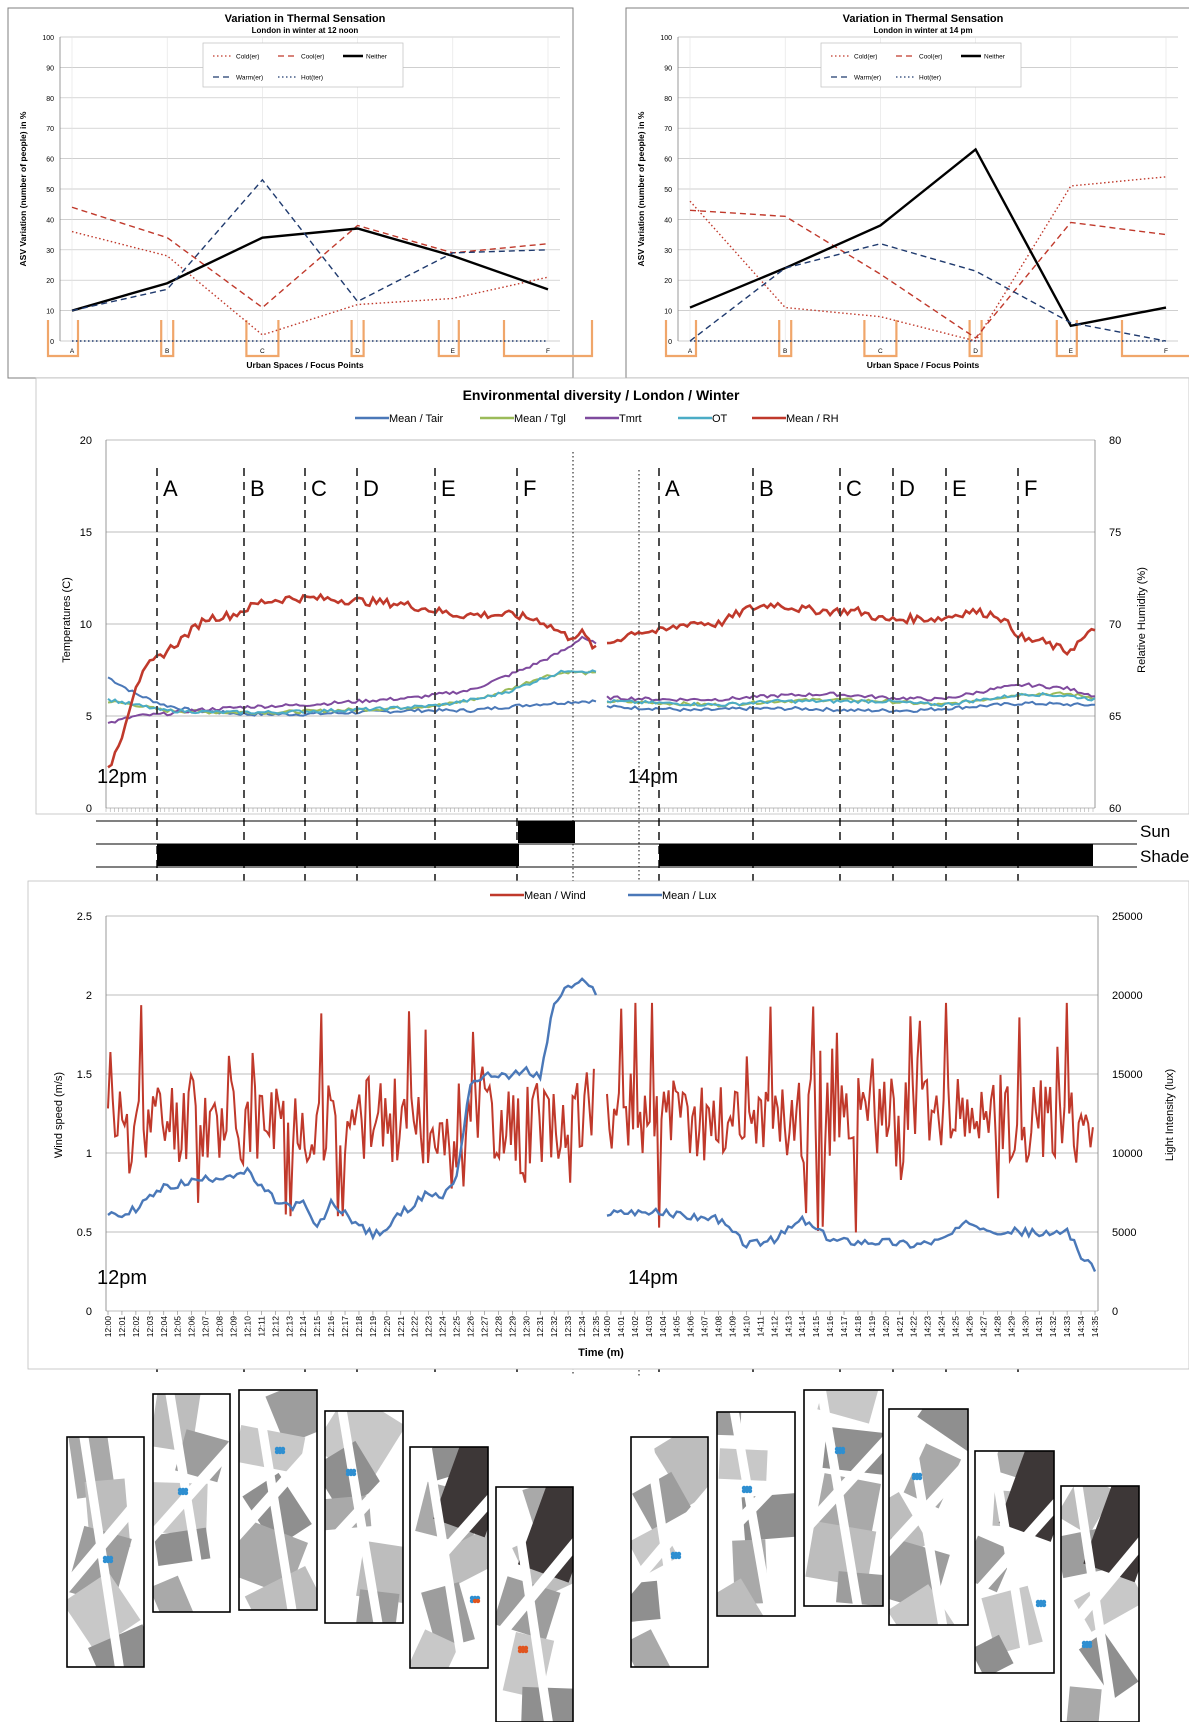 This screenshot has width=1189, height=1722. Describe the element at coordinates (387, 1327) in the screenshot. I see `x-tick-label: 12:20` at that location.